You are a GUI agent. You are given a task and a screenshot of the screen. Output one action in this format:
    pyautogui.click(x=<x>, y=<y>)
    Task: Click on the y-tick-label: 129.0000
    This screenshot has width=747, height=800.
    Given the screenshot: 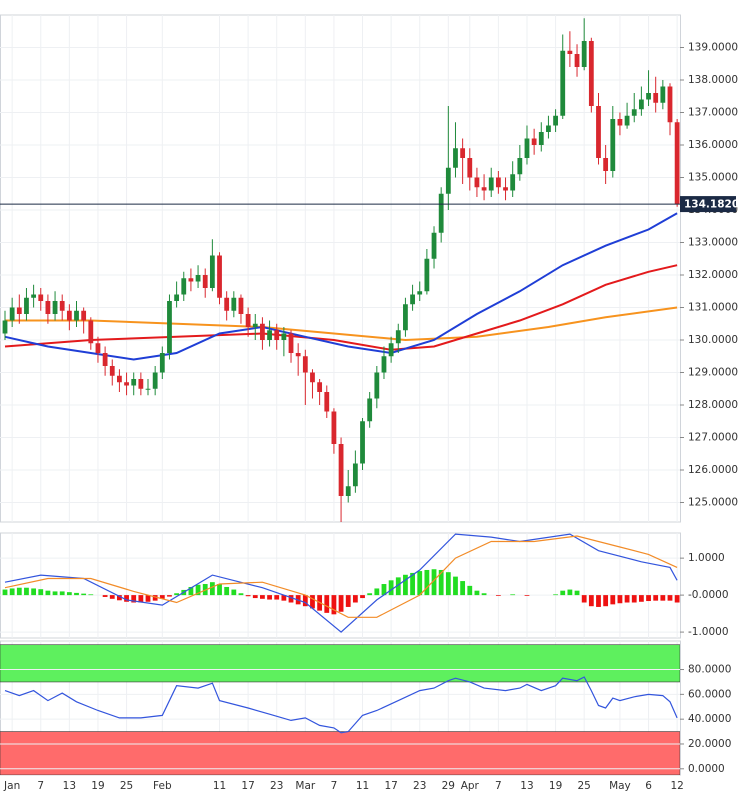 What is the action you would take?
    pyautogui.click(x=713, y=373)
    